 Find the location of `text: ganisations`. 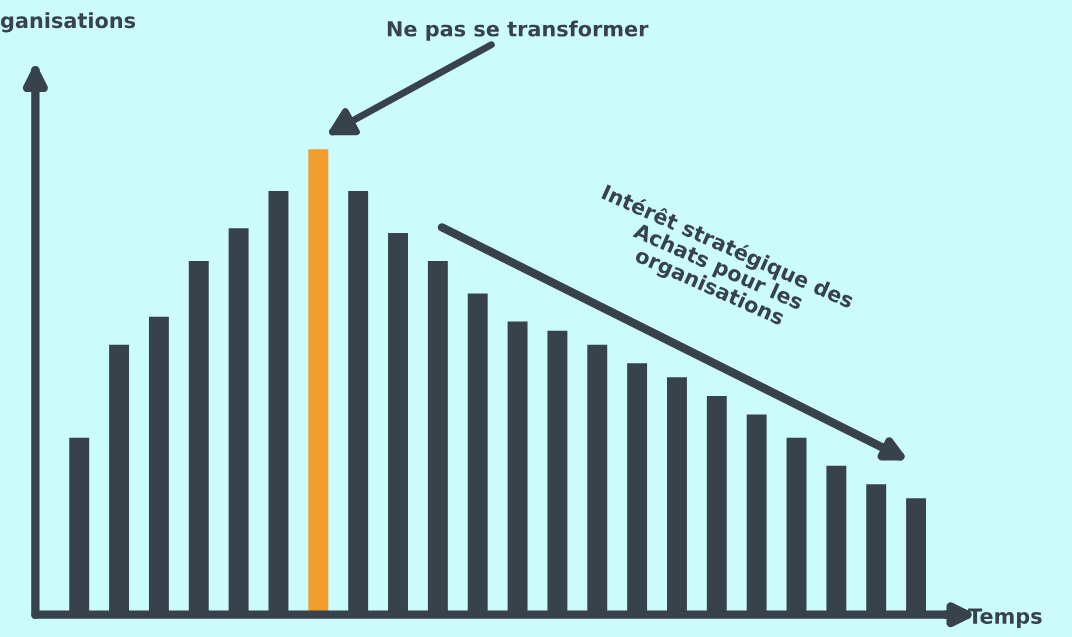

text: ganisations is located at coordinates (68, 22).